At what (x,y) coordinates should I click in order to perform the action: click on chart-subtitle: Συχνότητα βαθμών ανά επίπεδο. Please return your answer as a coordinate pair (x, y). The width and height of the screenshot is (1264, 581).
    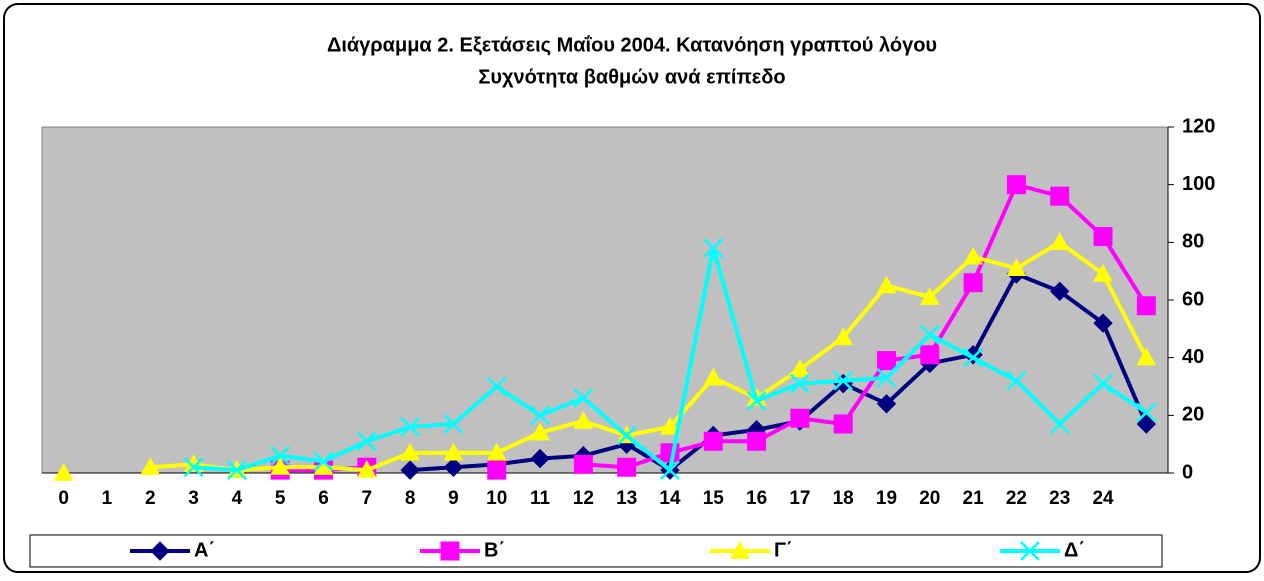
    Looking at the image, I should click on (631, 77).